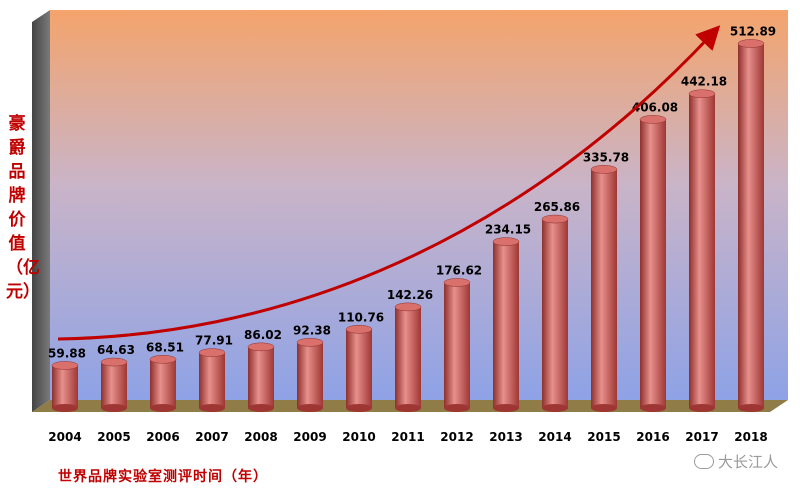  I want to click on data-label-2006: 68.51, so click(165, 347).